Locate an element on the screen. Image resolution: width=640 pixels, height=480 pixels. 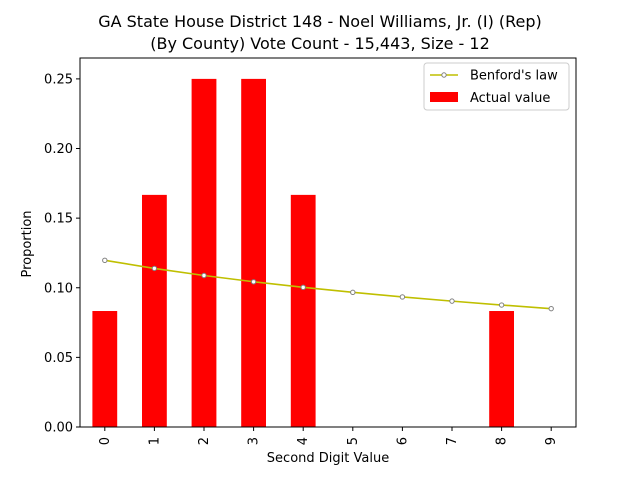
x-tick-label: 4 is located at coordinates (303, 441).